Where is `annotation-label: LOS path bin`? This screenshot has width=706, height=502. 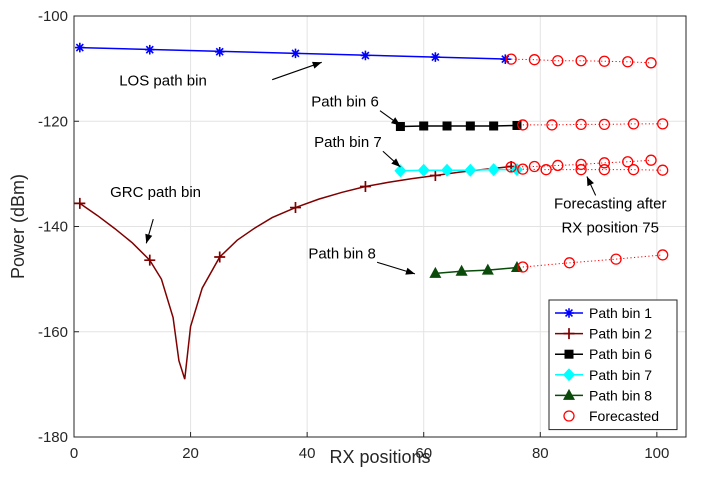 annotation-label: LOS path bin is located at coordinates (163, 80).